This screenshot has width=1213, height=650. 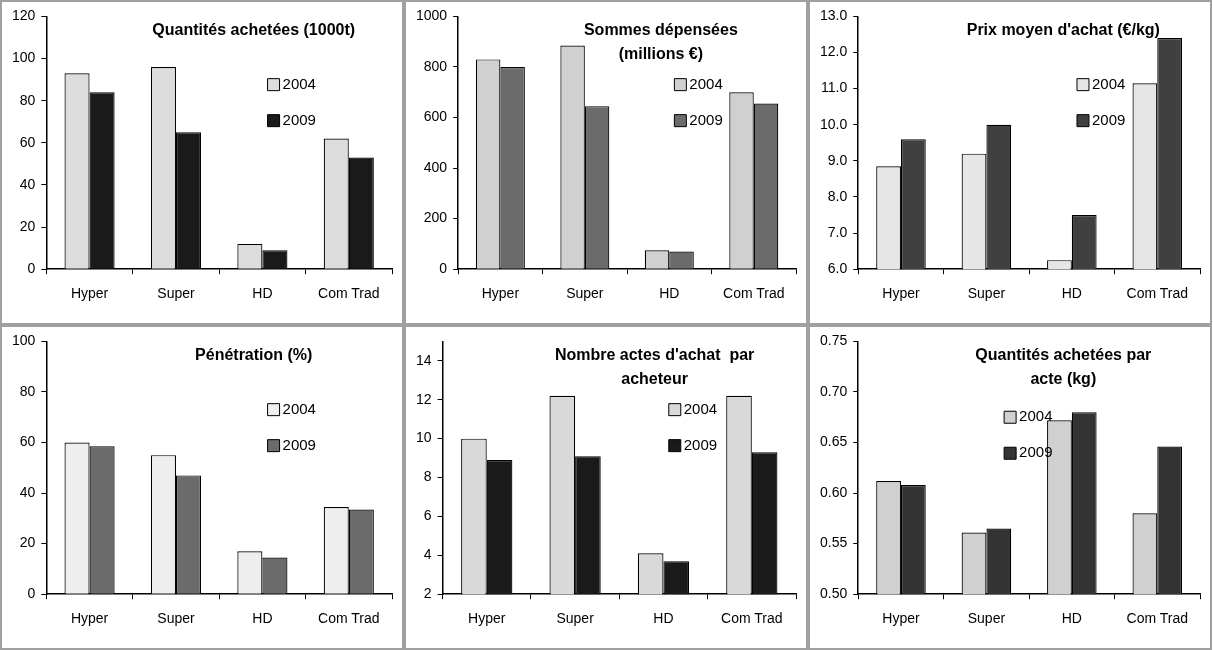 I want to click on y-tick-label: 14, so click(x=423, y=359).